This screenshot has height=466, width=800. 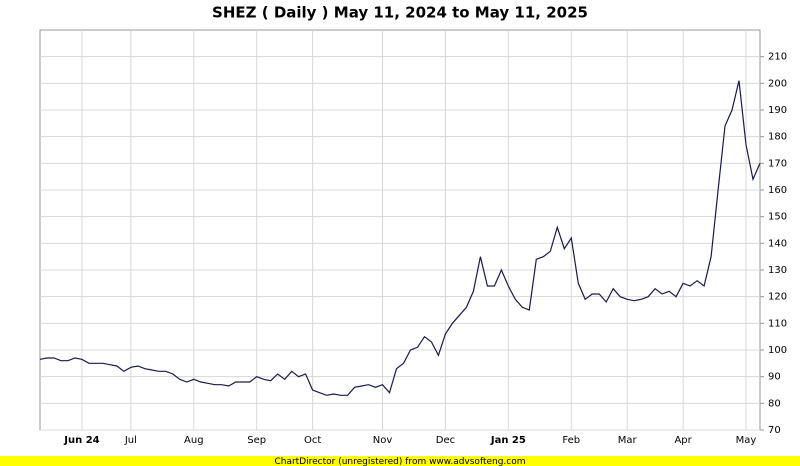 What do you see at coordinates (777, 350) in the screenshot?
I see `y-tick-label: 100` at bounding box center [777, 350].